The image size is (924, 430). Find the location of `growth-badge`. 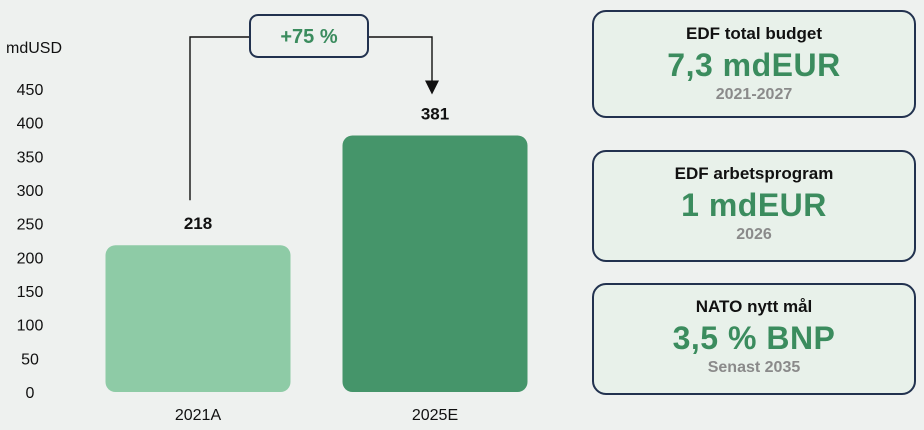

growth-badge is located at coordinates (309, 36).